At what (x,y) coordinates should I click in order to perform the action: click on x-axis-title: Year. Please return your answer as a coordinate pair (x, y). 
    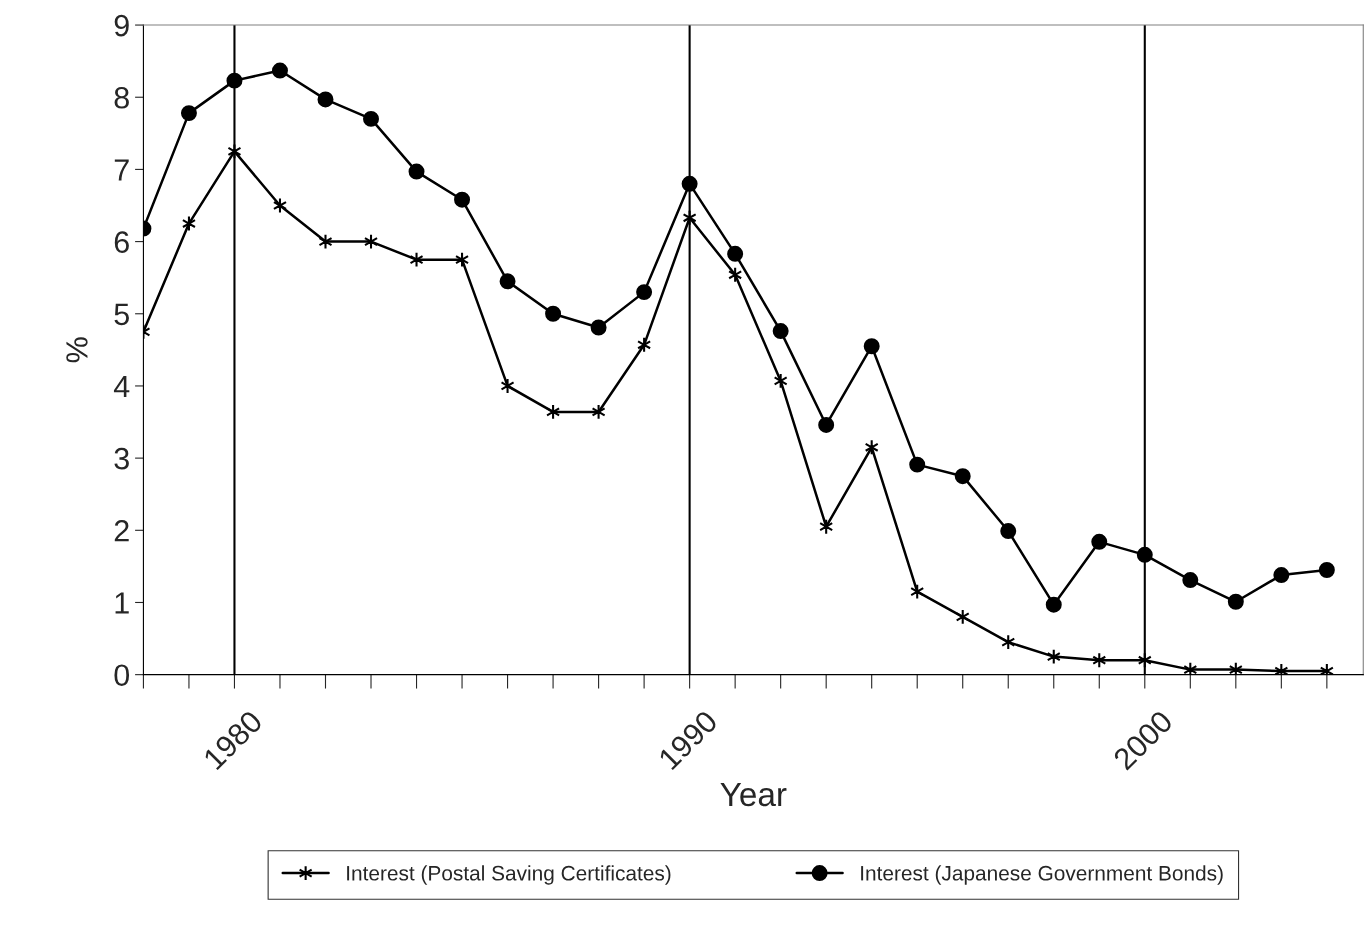
    Looking at the image, I should click on (753, 794).